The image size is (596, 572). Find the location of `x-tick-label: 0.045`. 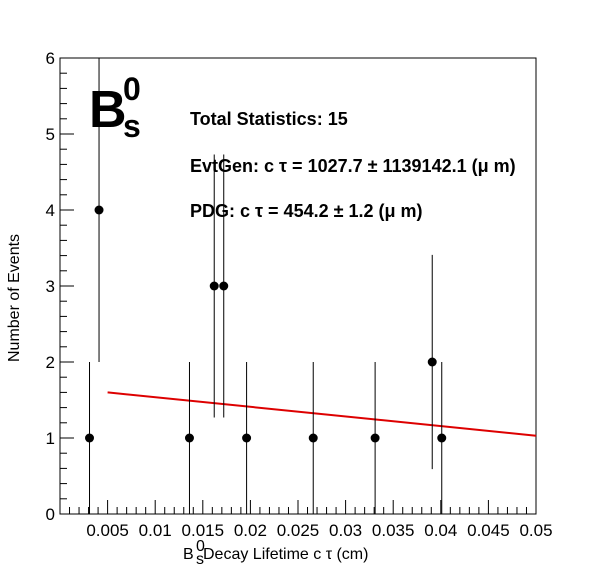

x-tick-label: 0.045 is located at coordinates (488, 530).